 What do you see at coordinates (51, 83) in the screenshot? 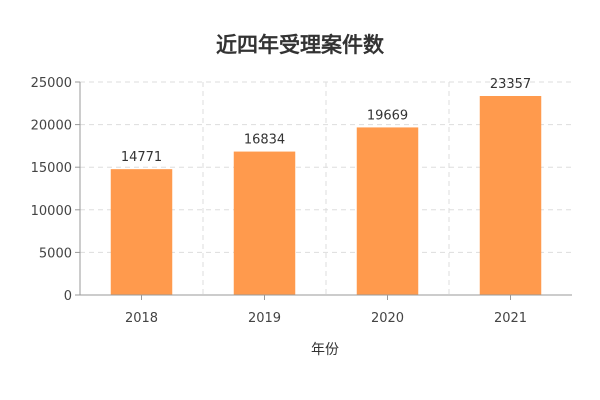
I see `y-tick-label: 25000` at bounding box center [51, 83].